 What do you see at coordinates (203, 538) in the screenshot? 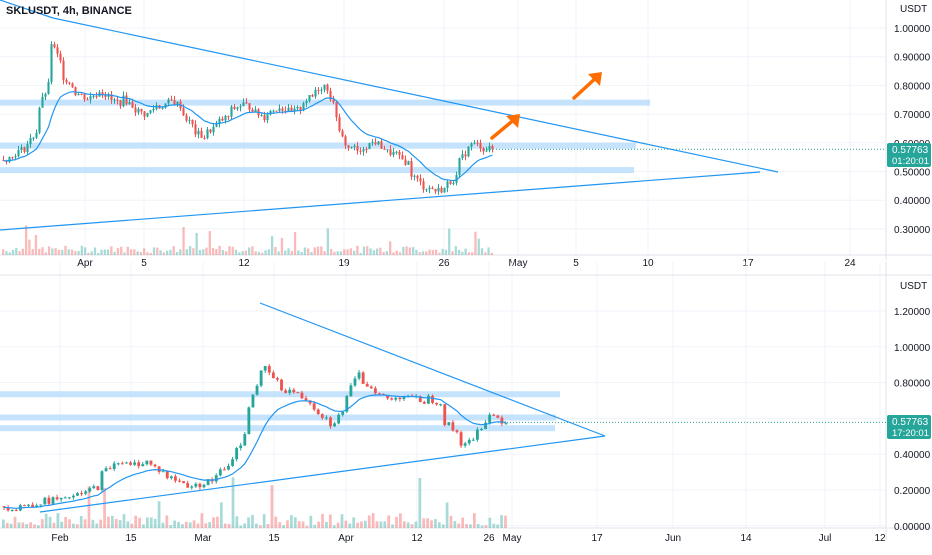
I see `x-tick-label: Mar` at bounding box center [203, 538].